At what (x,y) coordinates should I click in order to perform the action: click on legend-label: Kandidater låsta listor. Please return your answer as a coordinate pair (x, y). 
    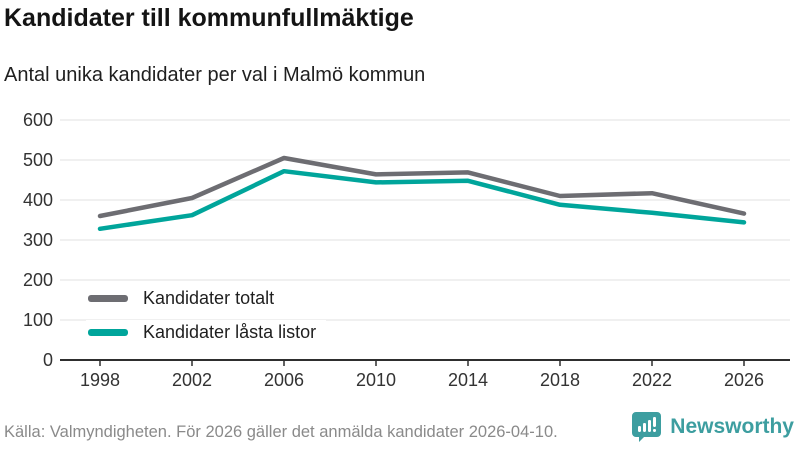
    Looking at the image, I should click on (230, 332).